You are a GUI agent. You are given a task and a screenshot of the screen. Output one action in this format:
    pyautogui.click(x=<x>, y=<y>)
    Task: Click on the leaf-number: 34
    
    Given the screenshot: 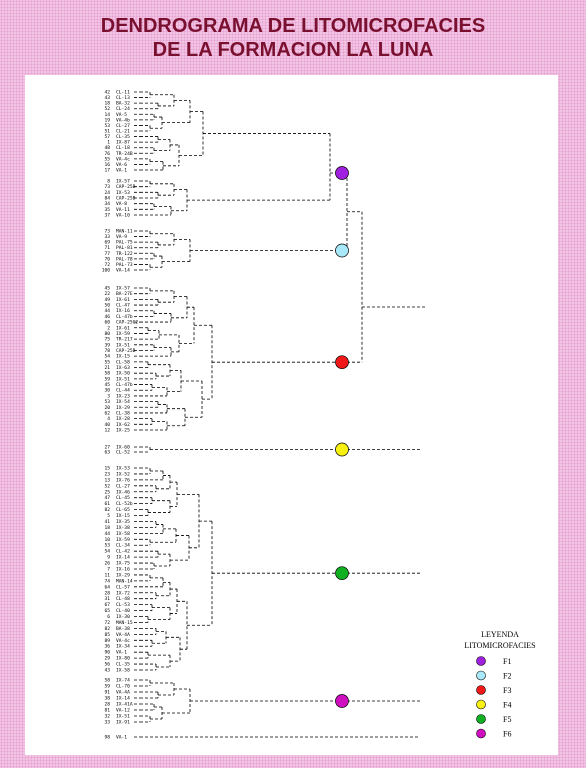 What is the action you would take?
    pyautogui.click(x=107, y=204)
    